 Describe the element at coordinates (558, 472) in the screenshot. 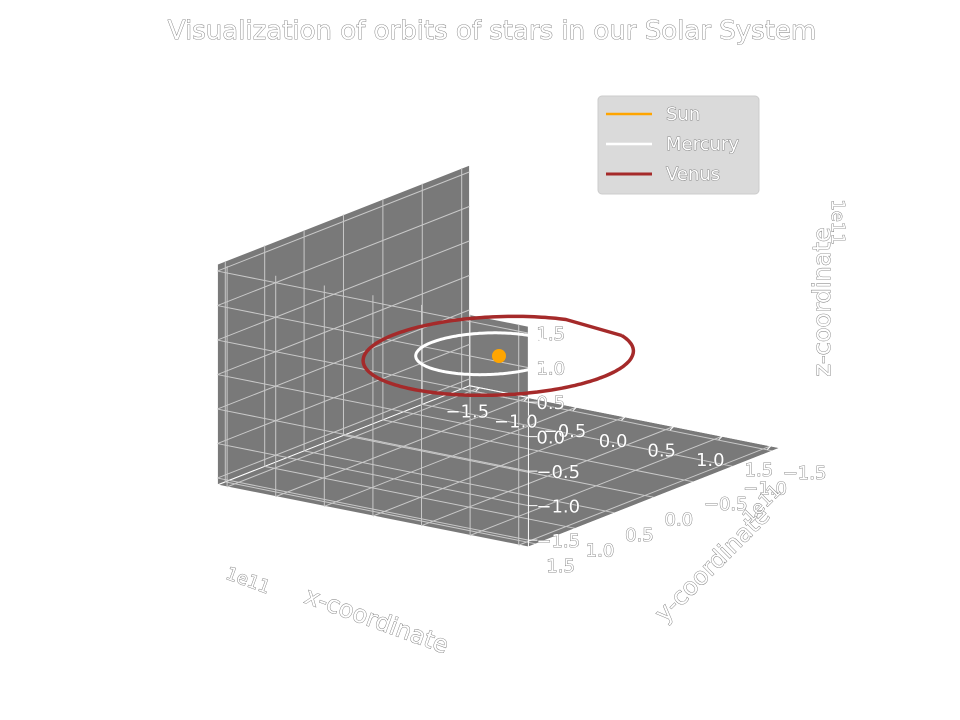

I see `z-tick-label: −0.5` at that location.